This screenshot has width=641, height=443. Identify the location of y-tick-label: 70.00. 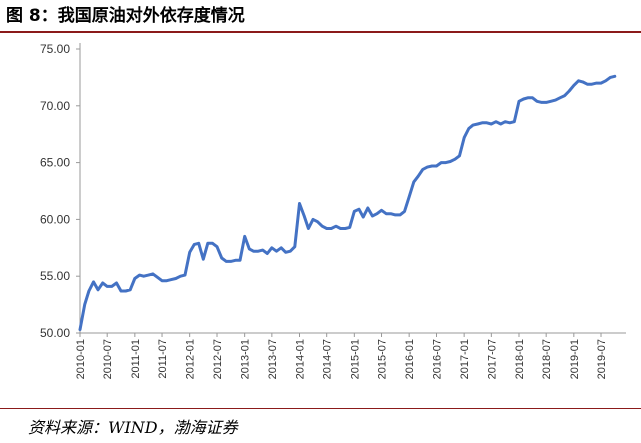
(55, 106).